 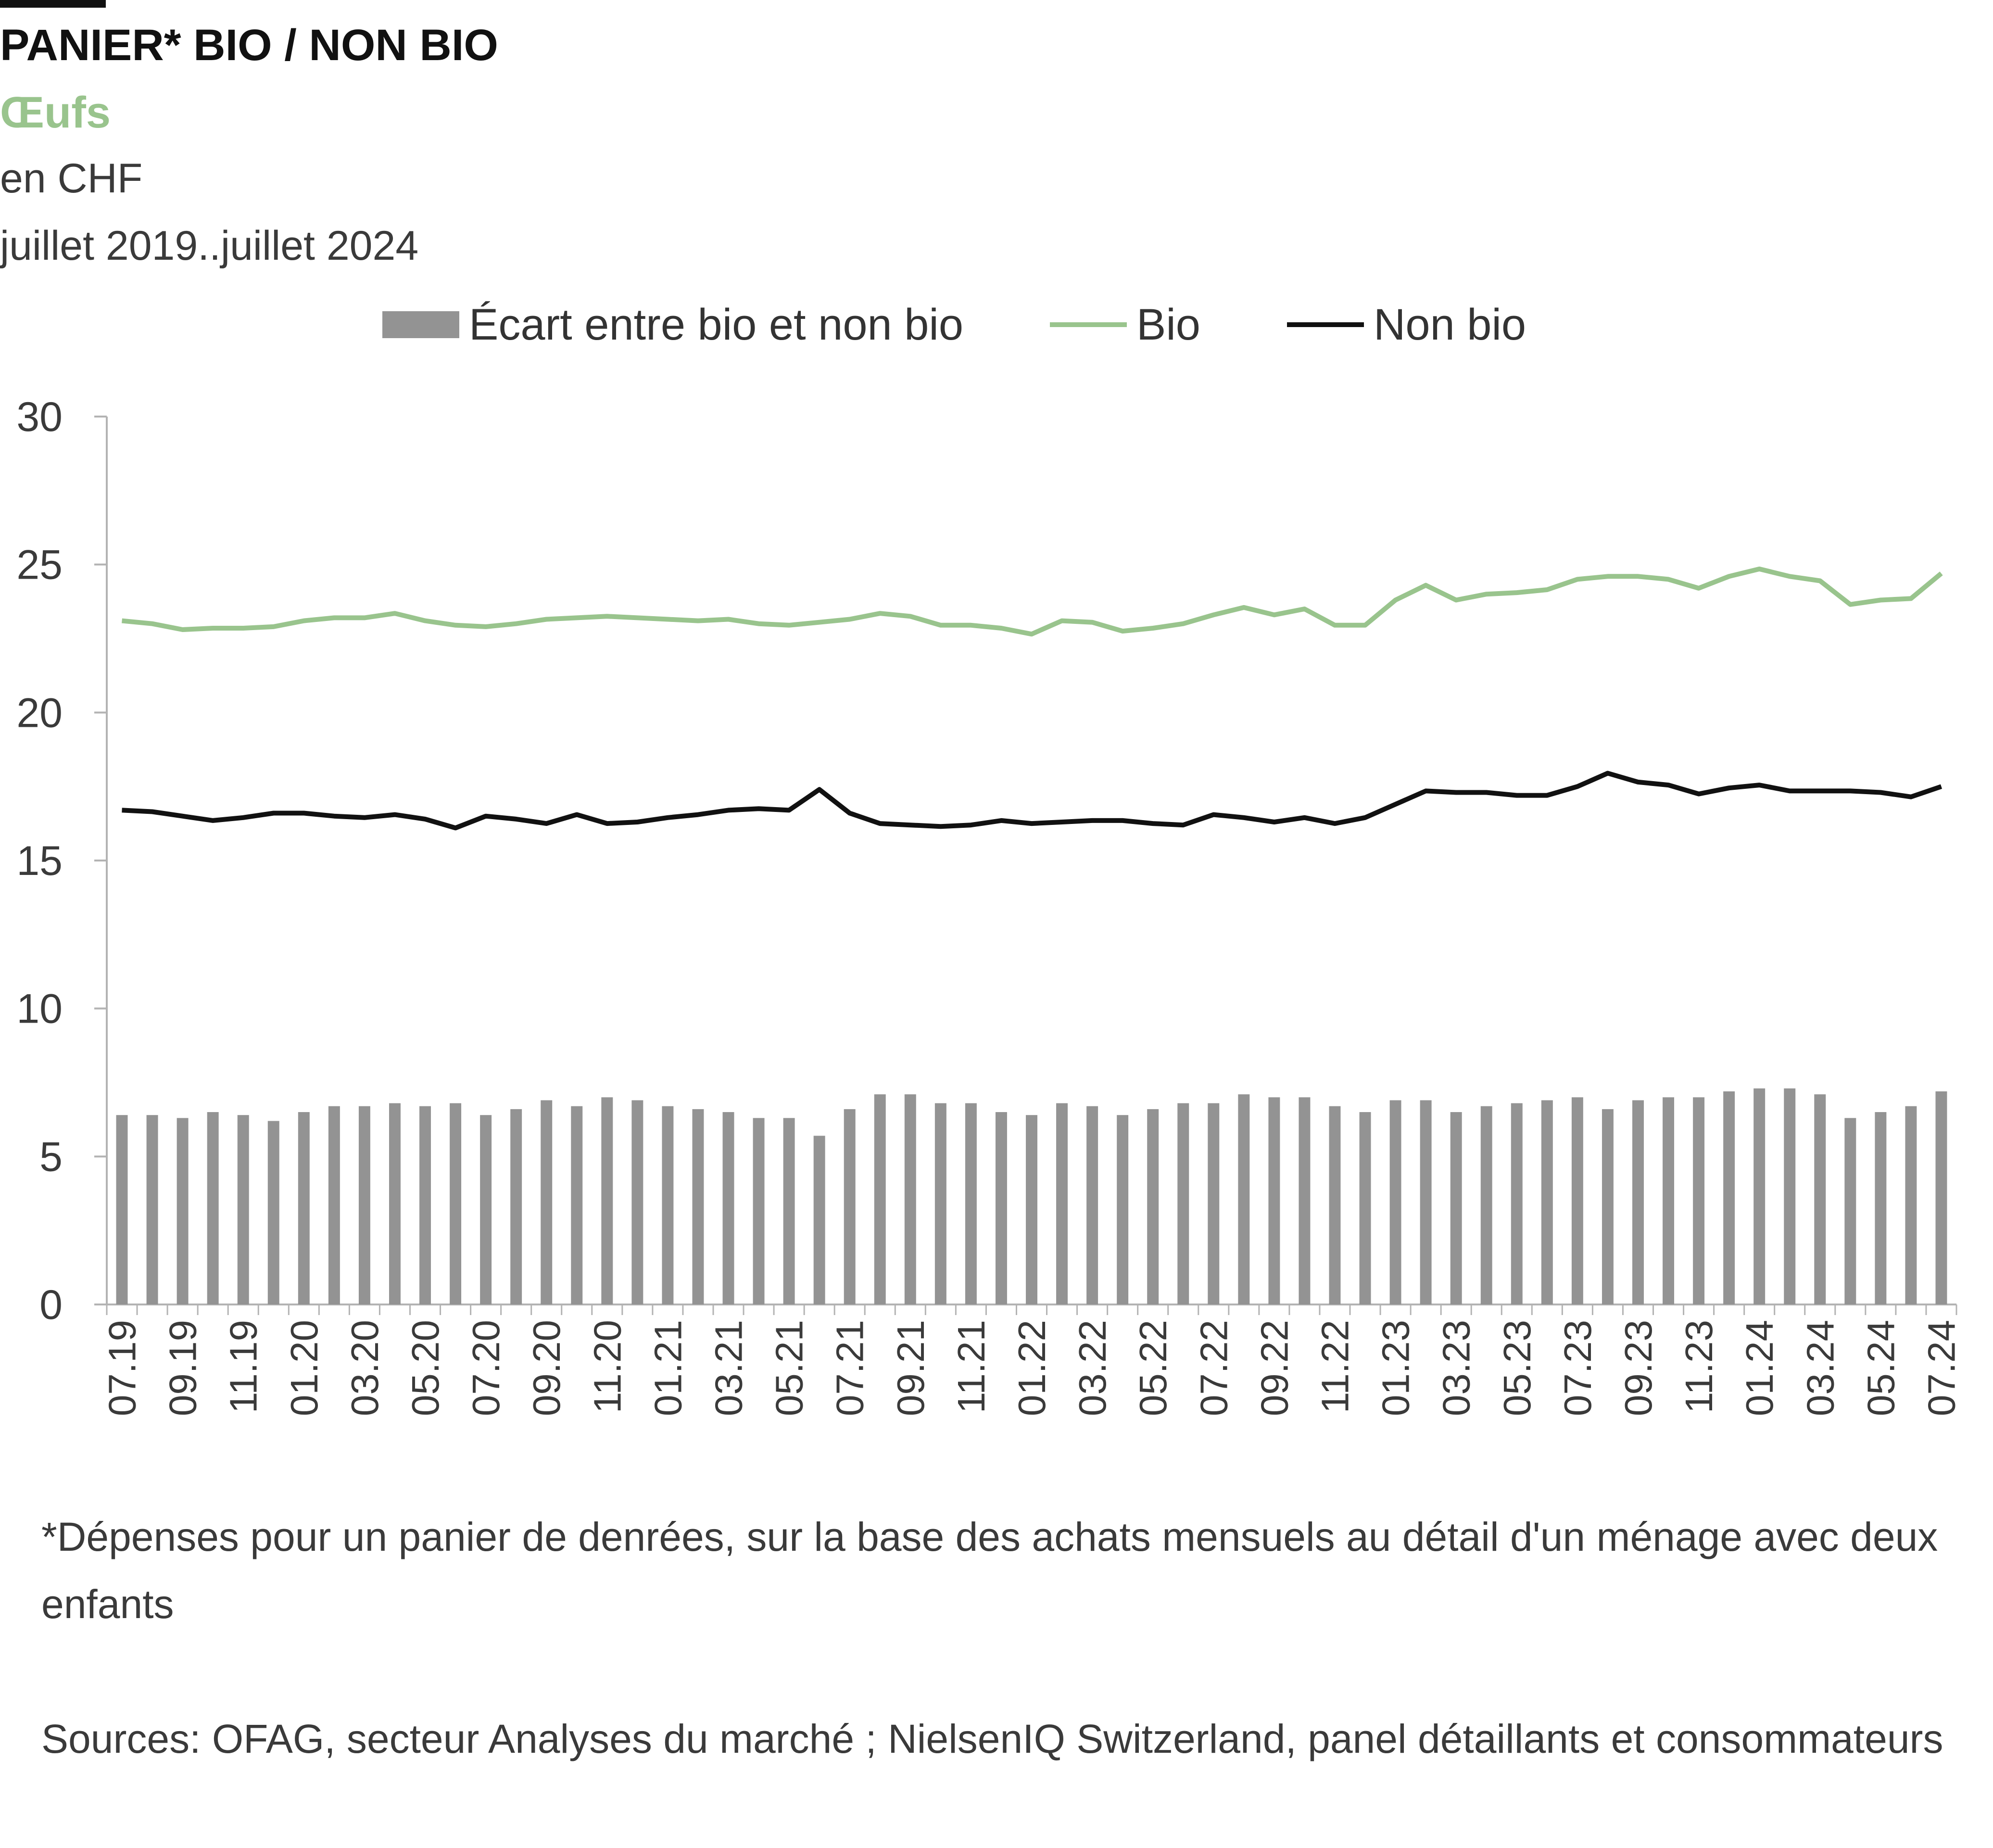 What do you see at coordinates (183, 1368) in the screenshot?
I see `x-tick-label: 09.19` at bounding box center [183, 1368].